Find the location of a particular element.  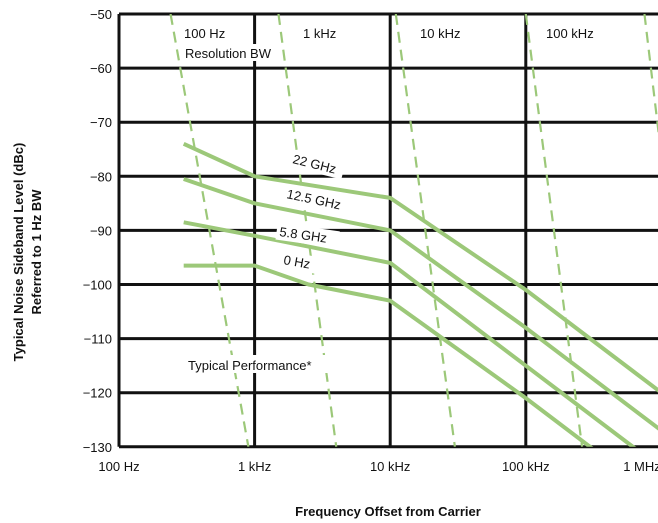

y-tick-labels: −50 −60 −70 −80 −90 −100 −110 −120 −130 is located at coordinates (97, 231).